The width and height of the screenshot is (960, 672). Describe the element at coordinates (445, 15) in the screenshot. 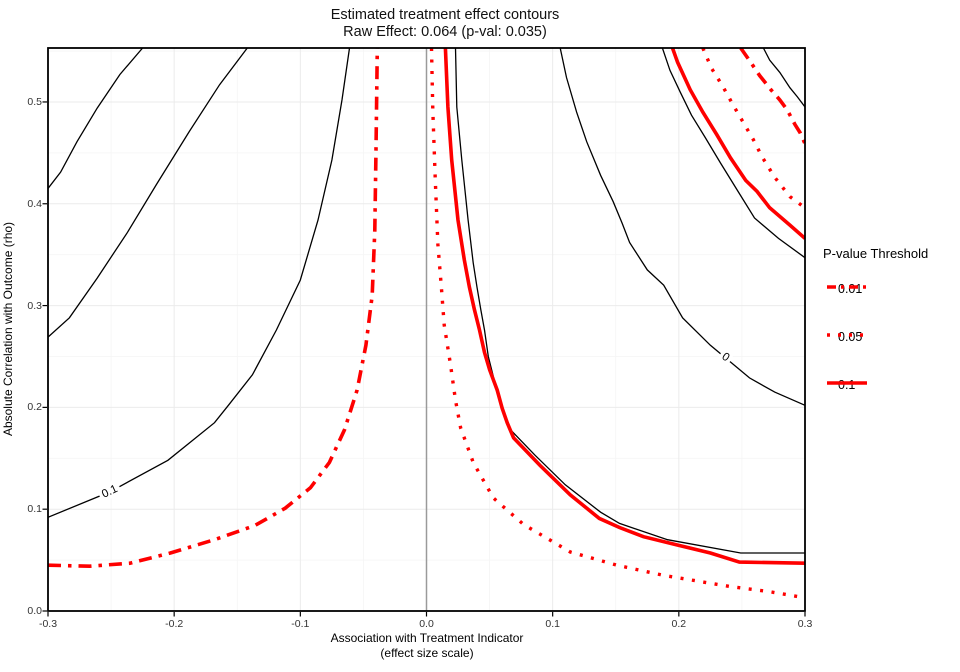

I see `chart-title: Estimated treatment effect contours` at that location.